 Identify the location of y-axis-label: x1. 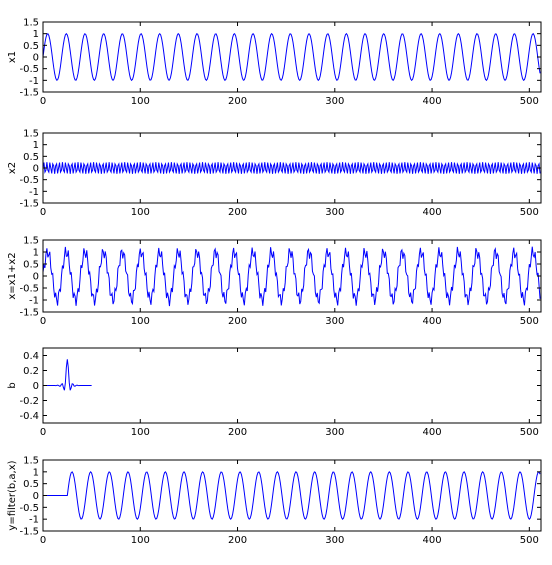
(12, 57).